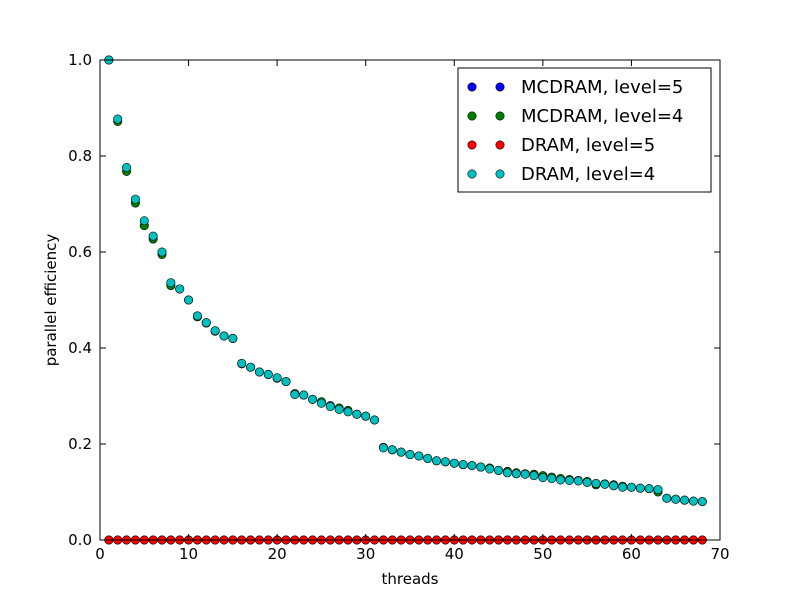 Image resolution: width=800 pixels, height=600 pixels. Describe the element at coordinates (188, 554) in the screenshot. I see `x-tick-label: 10` at that location.